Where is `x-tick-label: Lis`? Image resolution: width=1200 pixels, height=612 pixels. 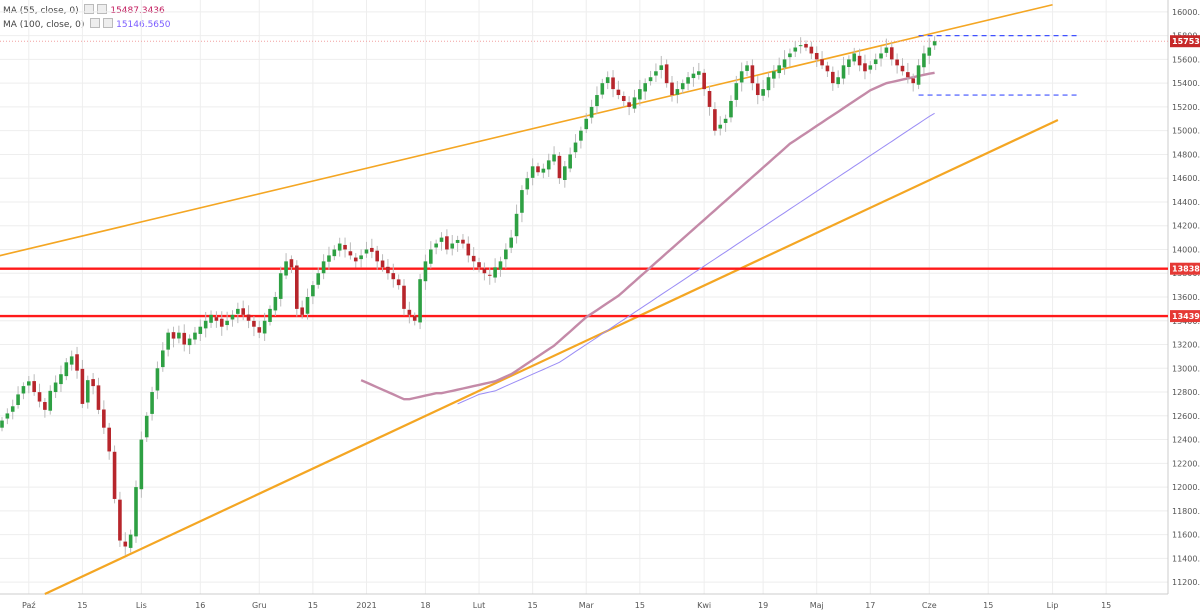 x-tick-label: Lis is located at coordinates (141, 605).